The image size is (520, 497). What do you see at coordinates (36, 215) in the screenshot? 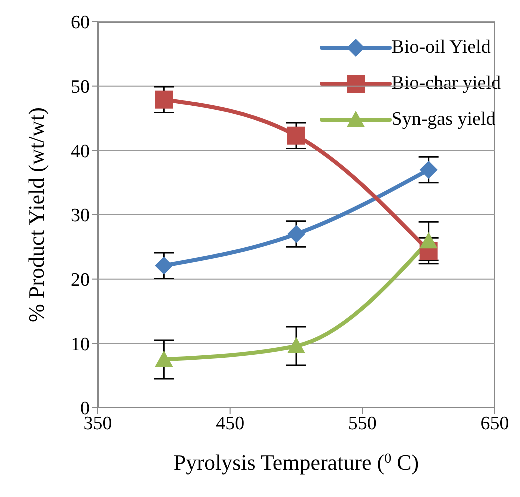
I see `y-axis-title: % Product Yield (wt/wt)` at bounding box center [36, 215].